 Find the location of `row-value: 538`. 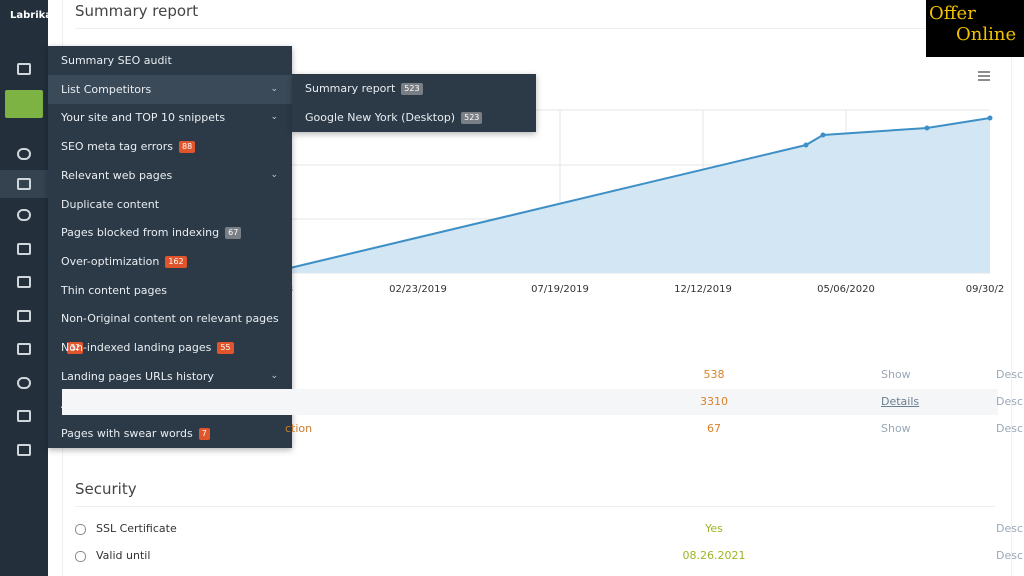

row-value: 538 is located at coordinates (714, 374).